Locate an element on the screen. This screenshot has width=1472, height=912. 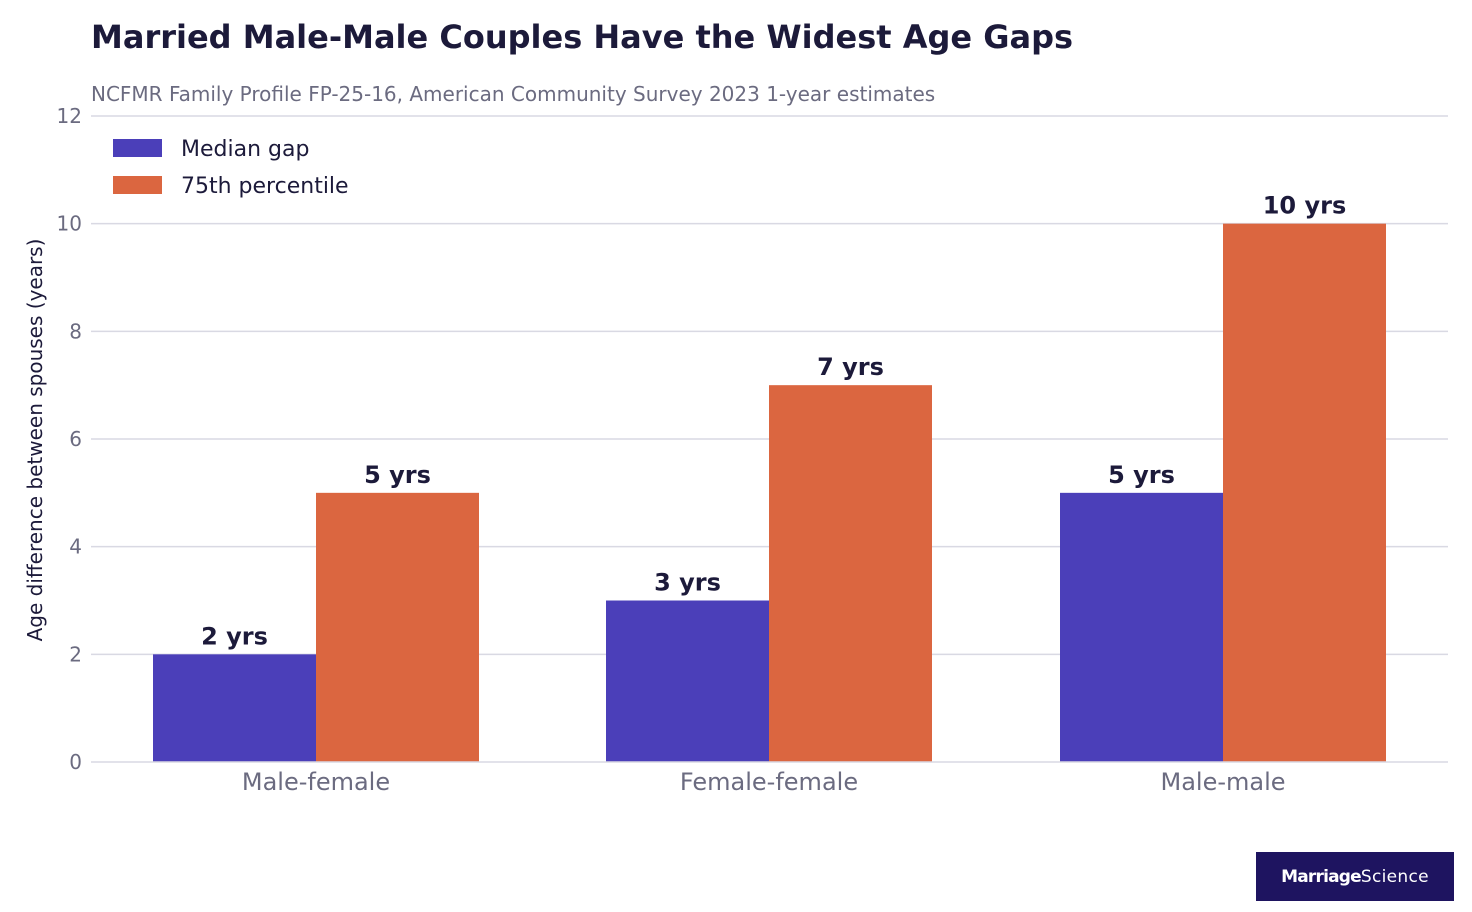
legend-swatch-median is located at coordinates (137, 148).